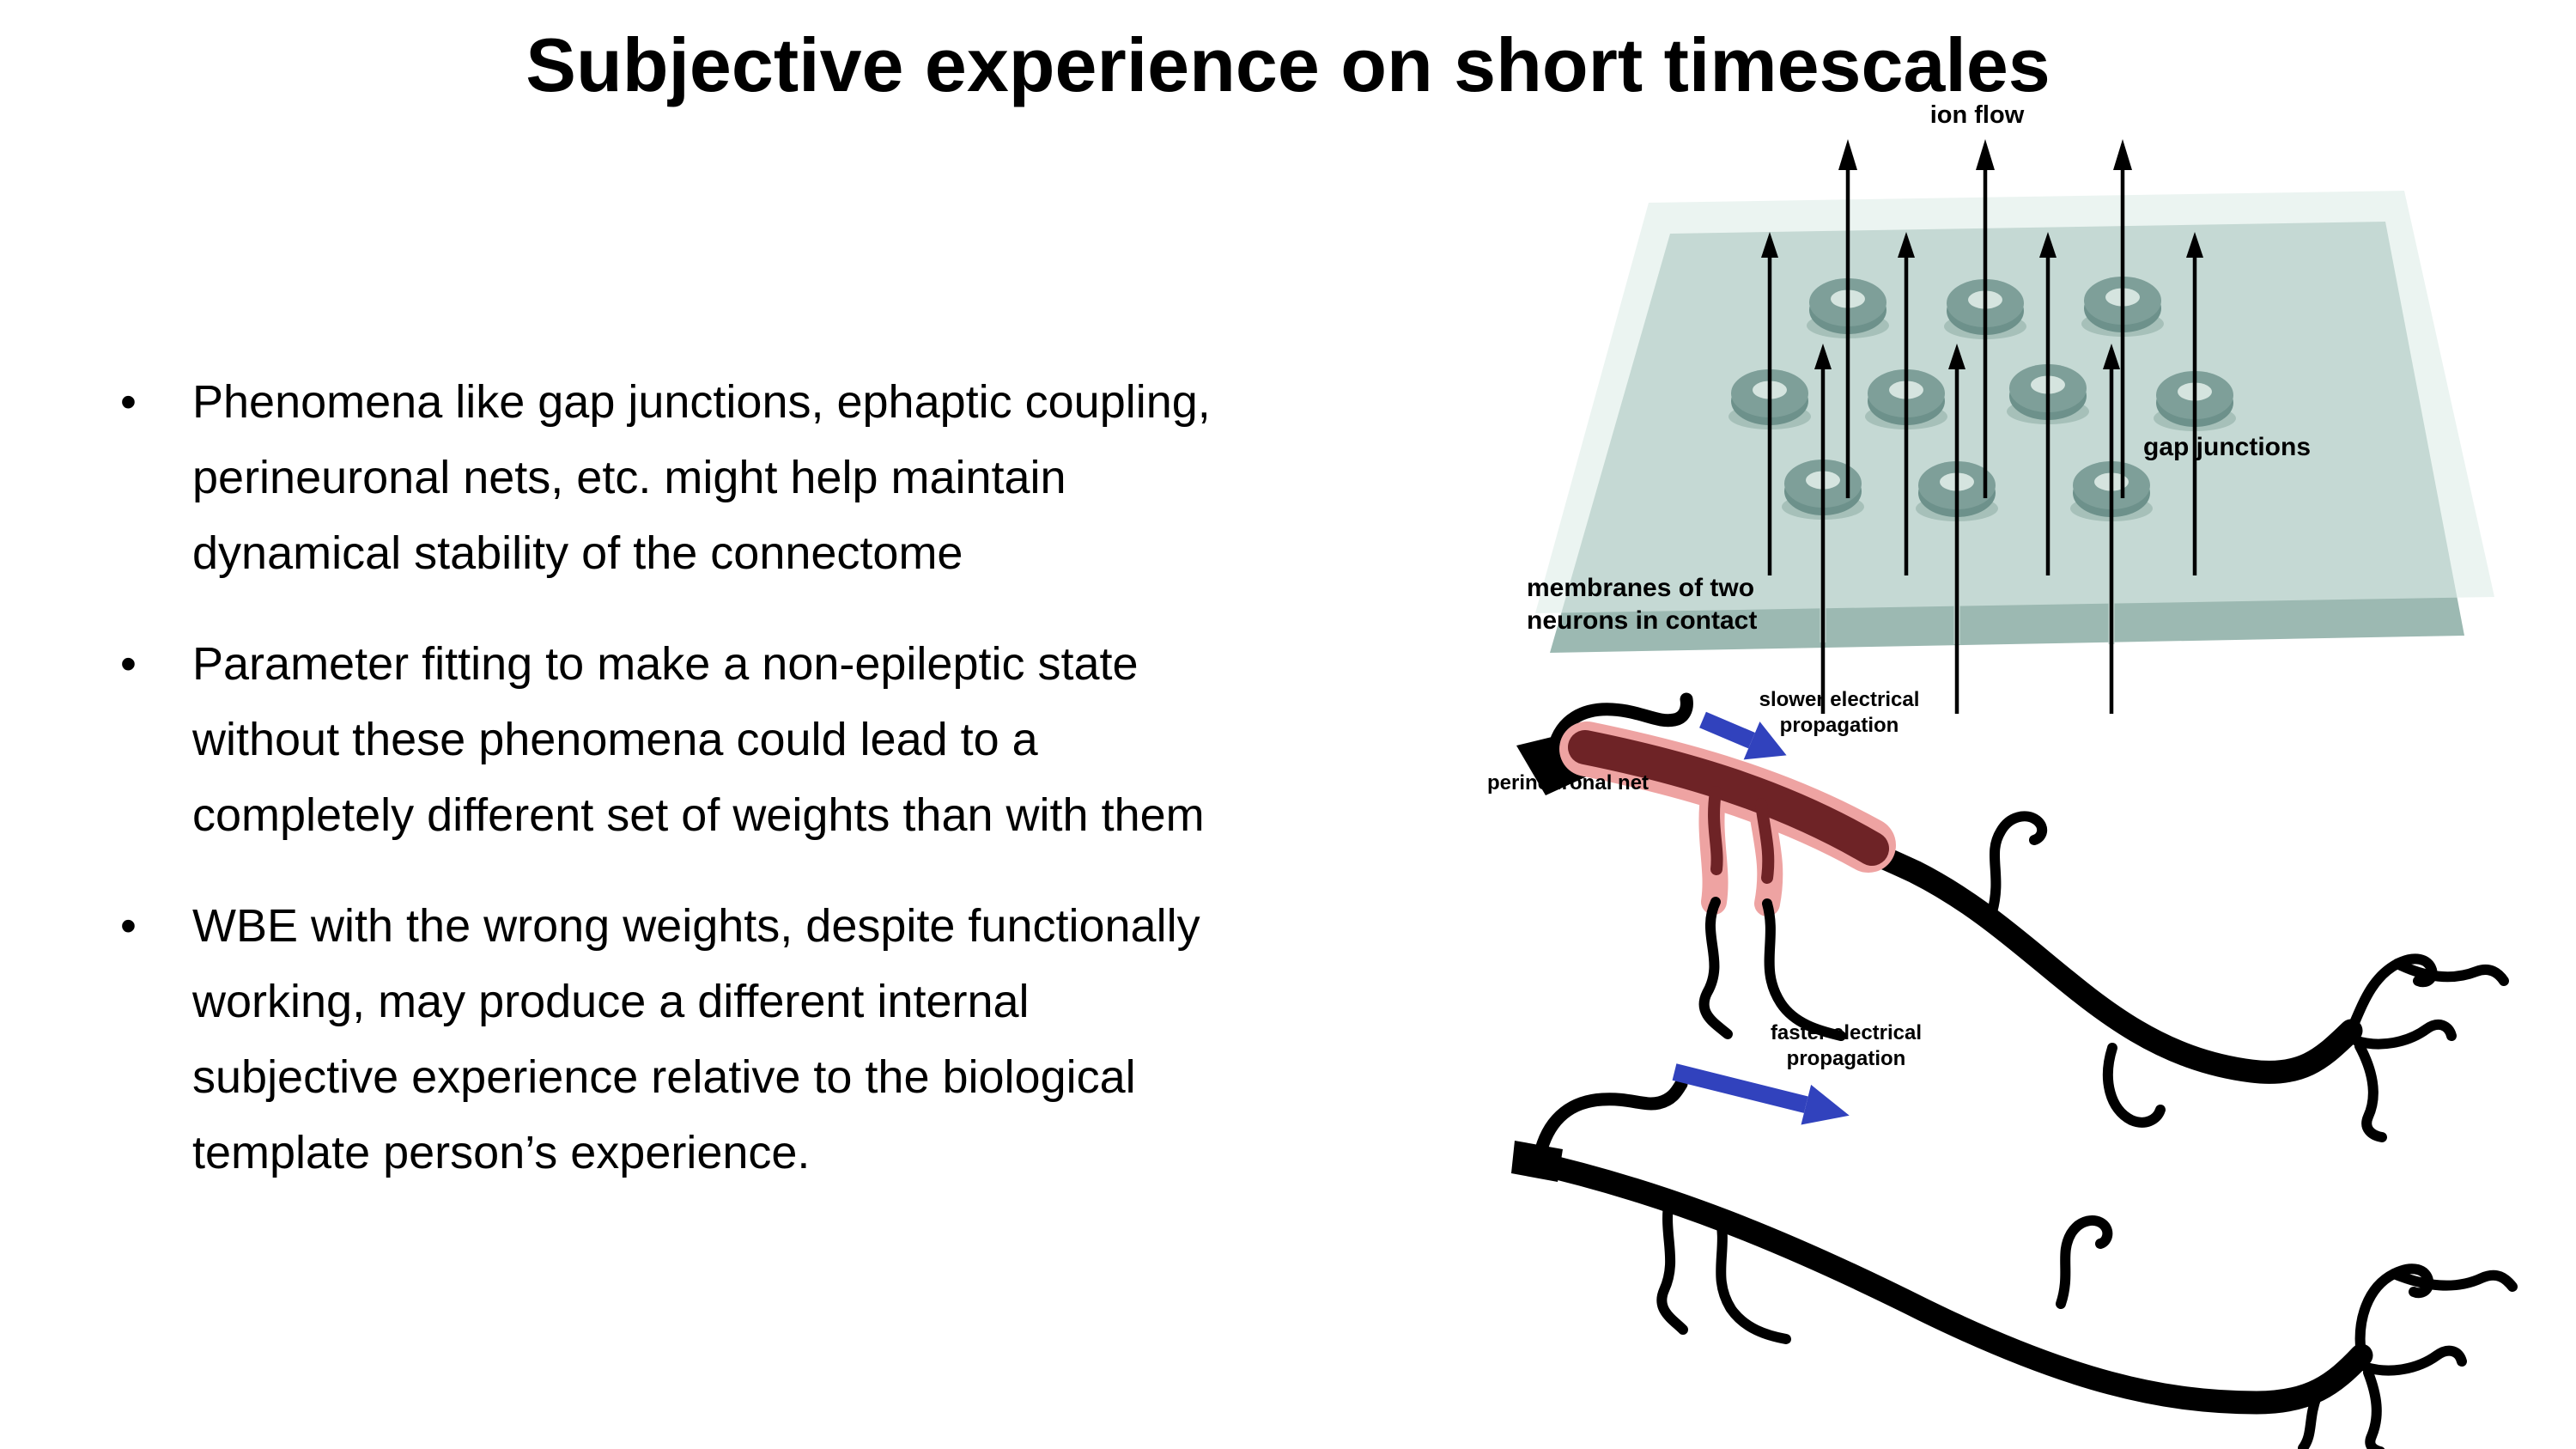 The width and height of the screenshot is (2576, 1449). Describe the element at coordinates (1839, 712) in the screenshot. I see `slower-propagation-label: slower electrical propagation` at that location.